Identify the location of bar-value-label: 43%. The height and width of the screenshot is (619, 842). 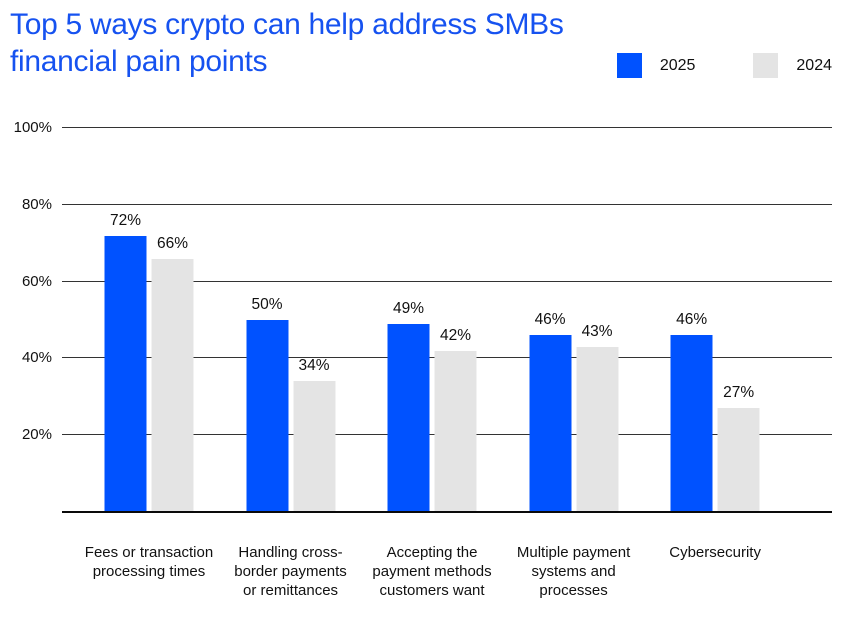
(597, 331).